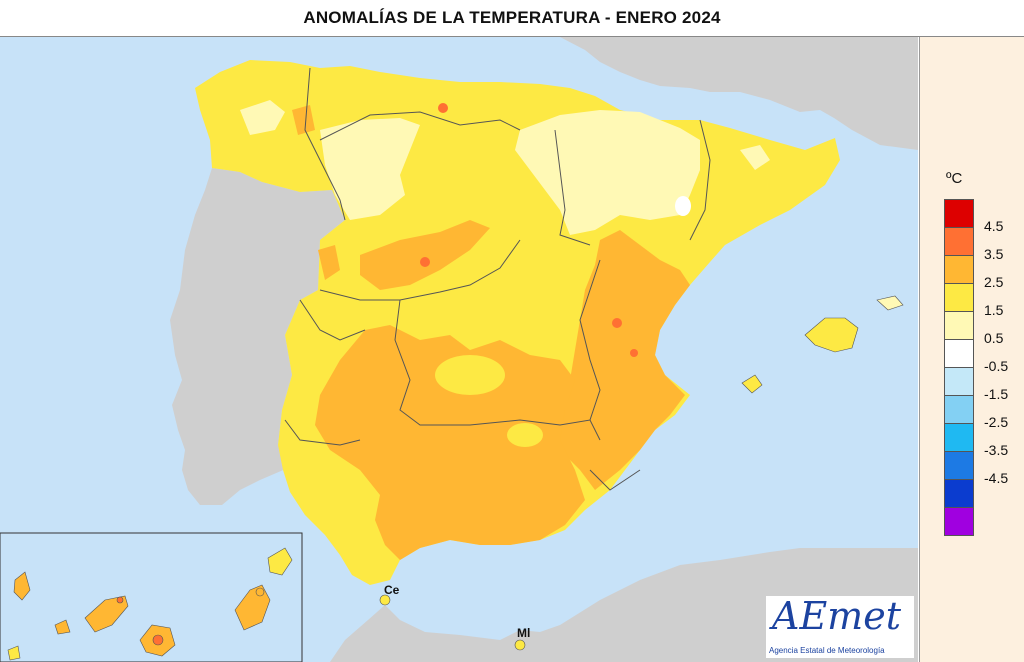 The width and height of the screenshot is (1024, 662). Describe the element at coordinates (996, 366) in the screenshot. I see `legend-tick-label: -0.5` at that location.